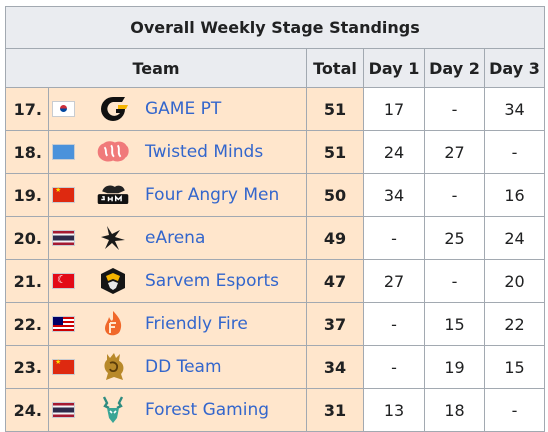  Describe the element at coordinates (454, 410) in the screenshot. I see `day2-cell: 18` at that location.